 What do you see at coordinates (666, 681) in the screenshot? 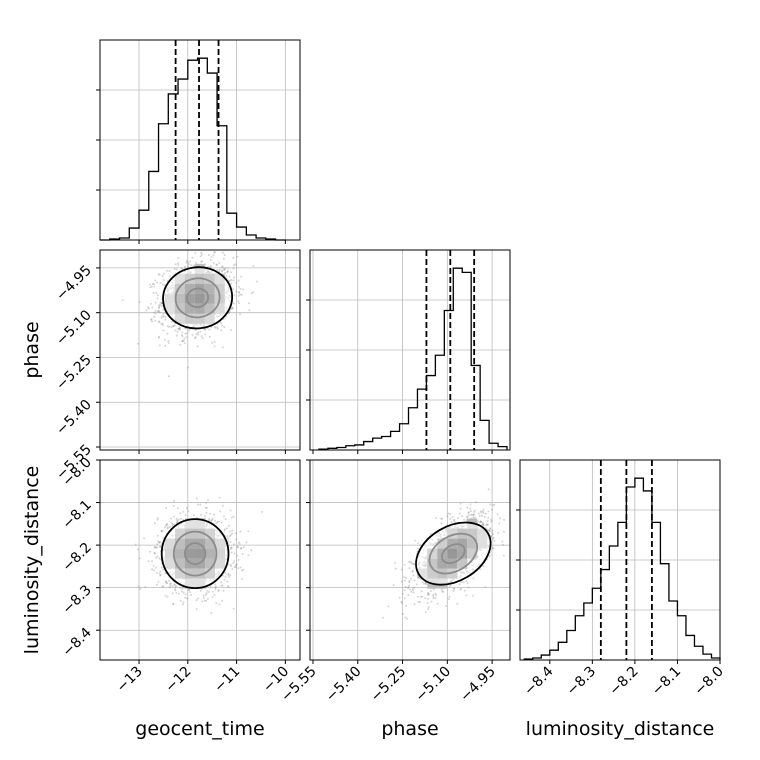
I see `x-tick-label: −8.1` at bounding box center [666, 681].